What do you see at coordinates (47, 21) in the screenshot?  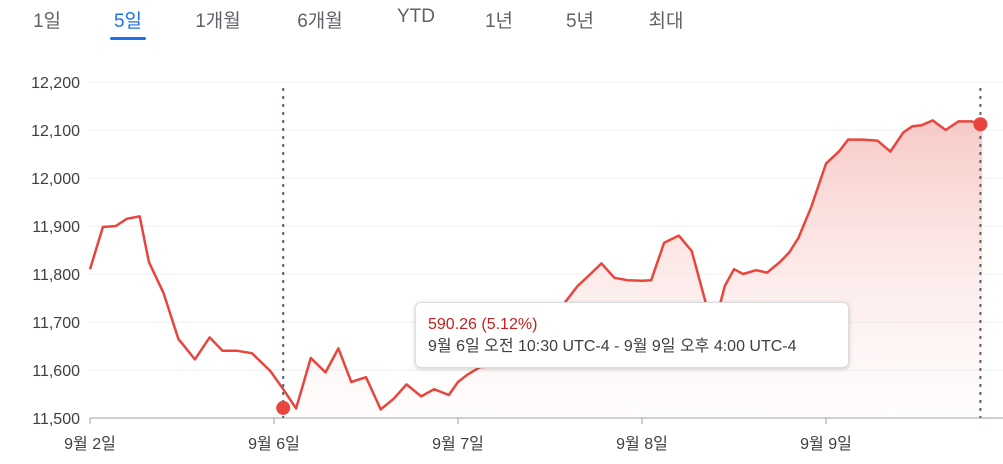 I see `tab-1: 1일` at bounding box center [47, 21].